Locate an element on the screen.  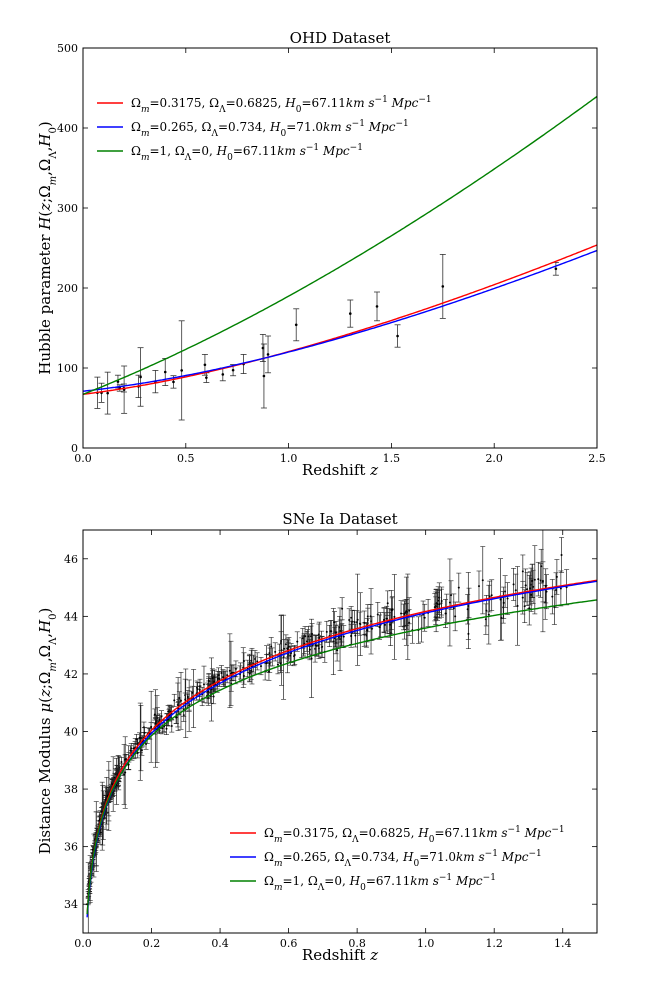
y-tick-label: 200 is located at coordinates (67, 288).